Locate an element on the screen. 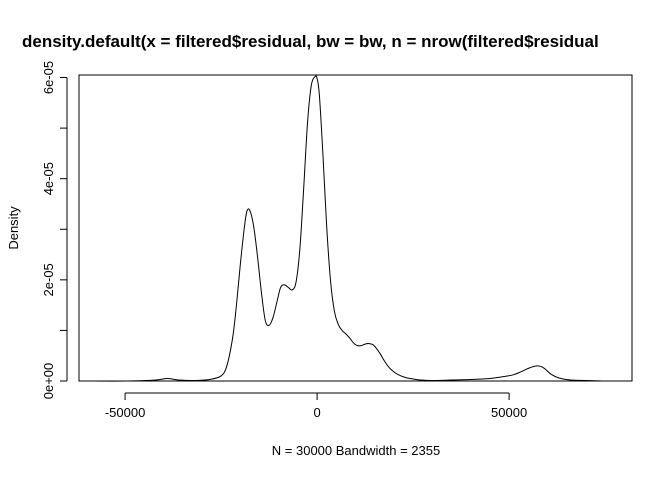  y-tick-label: 4e-05 is located at coordinates (48, 178).